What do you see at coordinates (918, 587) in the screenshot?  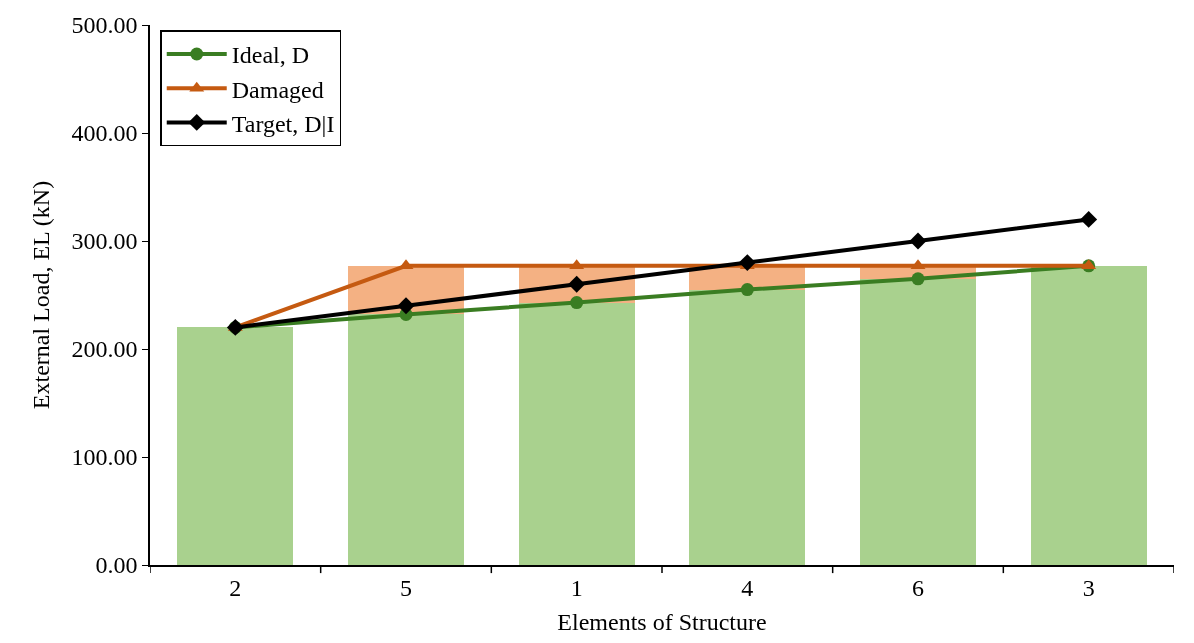 I see `x-tick-label: 6` at bounding box center [918, 587].